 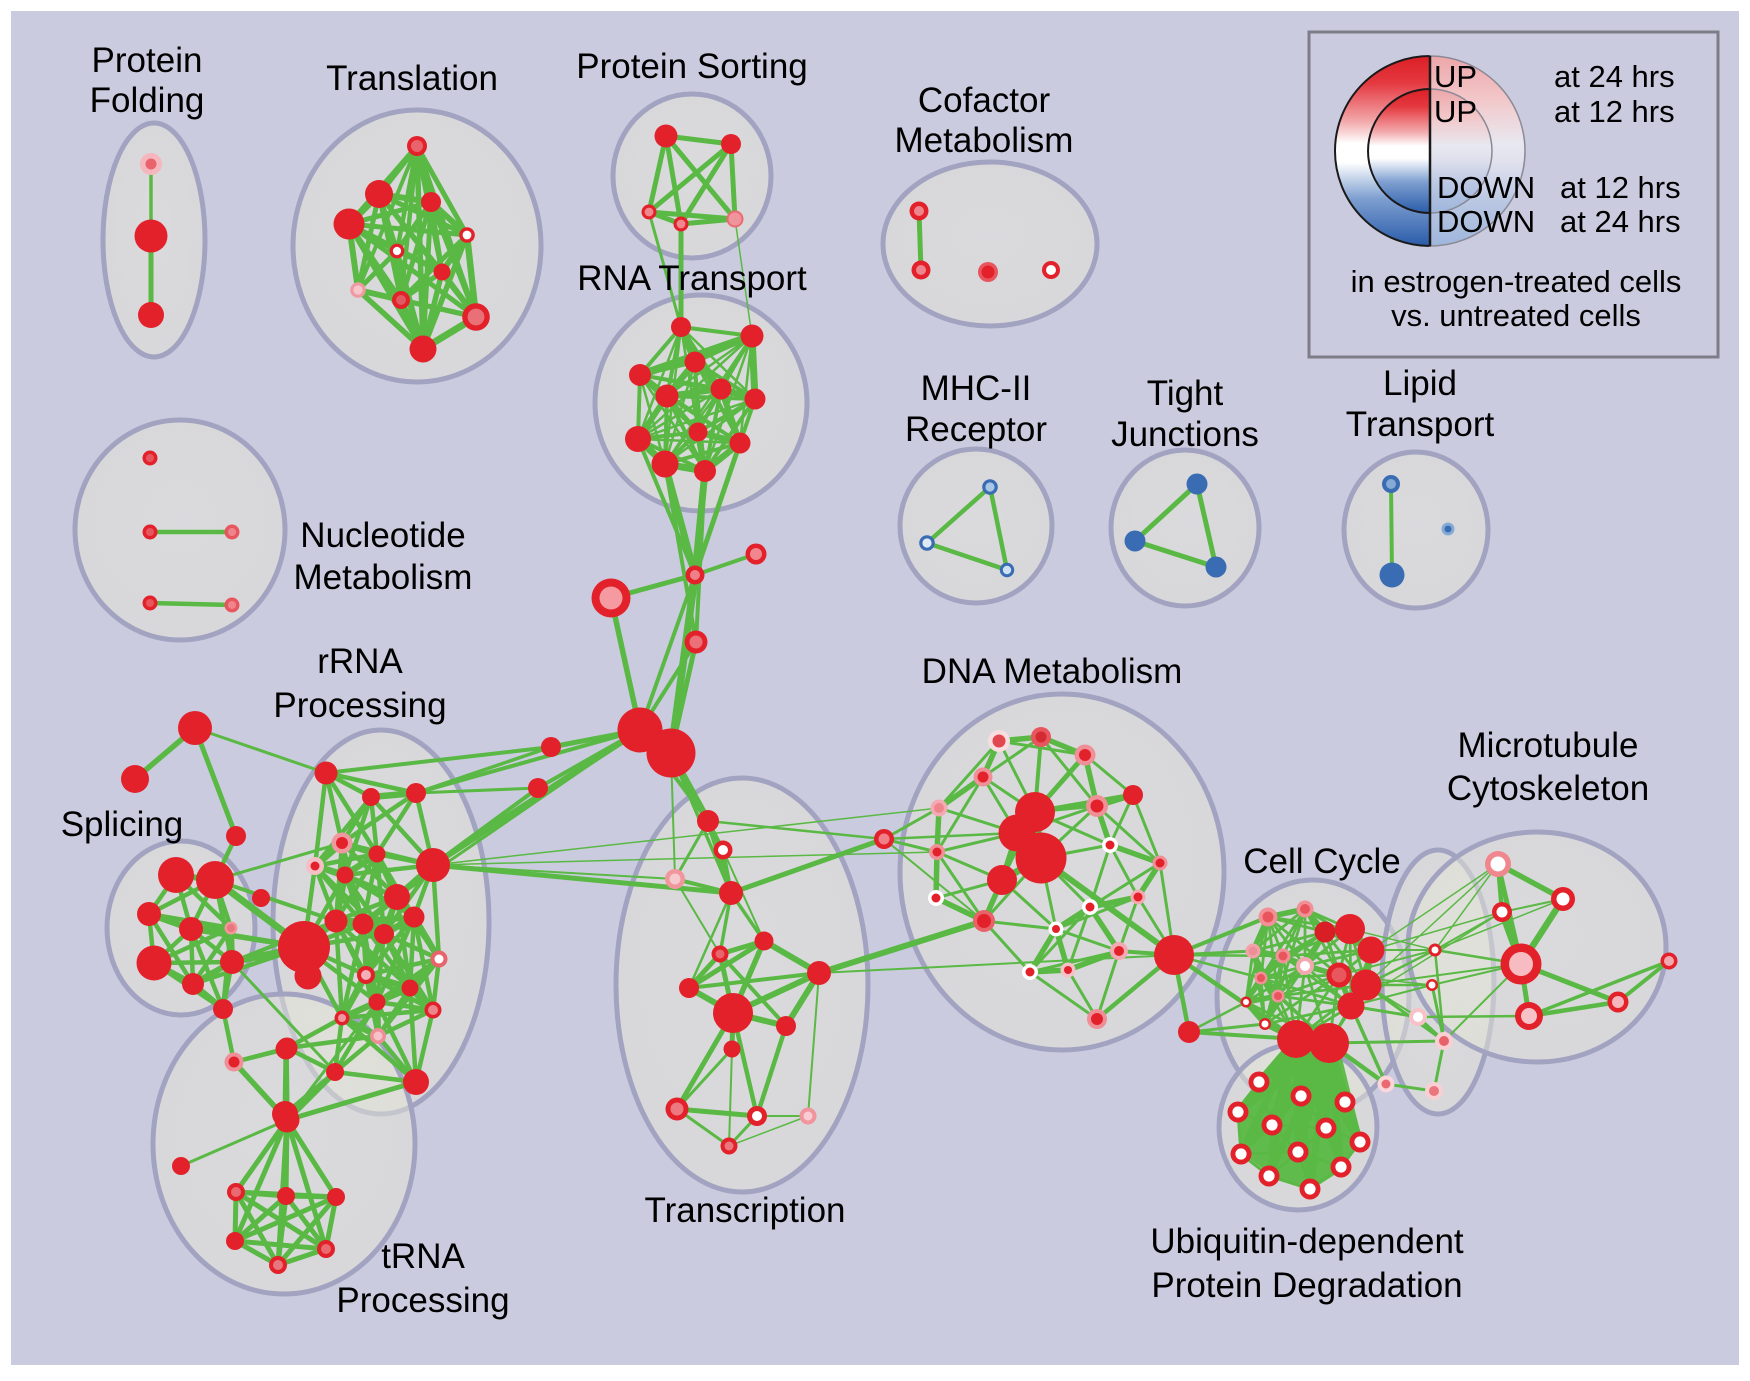 What do you see at coordinates (147, 100) in the screenshot?
I see `svg-text: Folding` at bounding box center [147, 100].